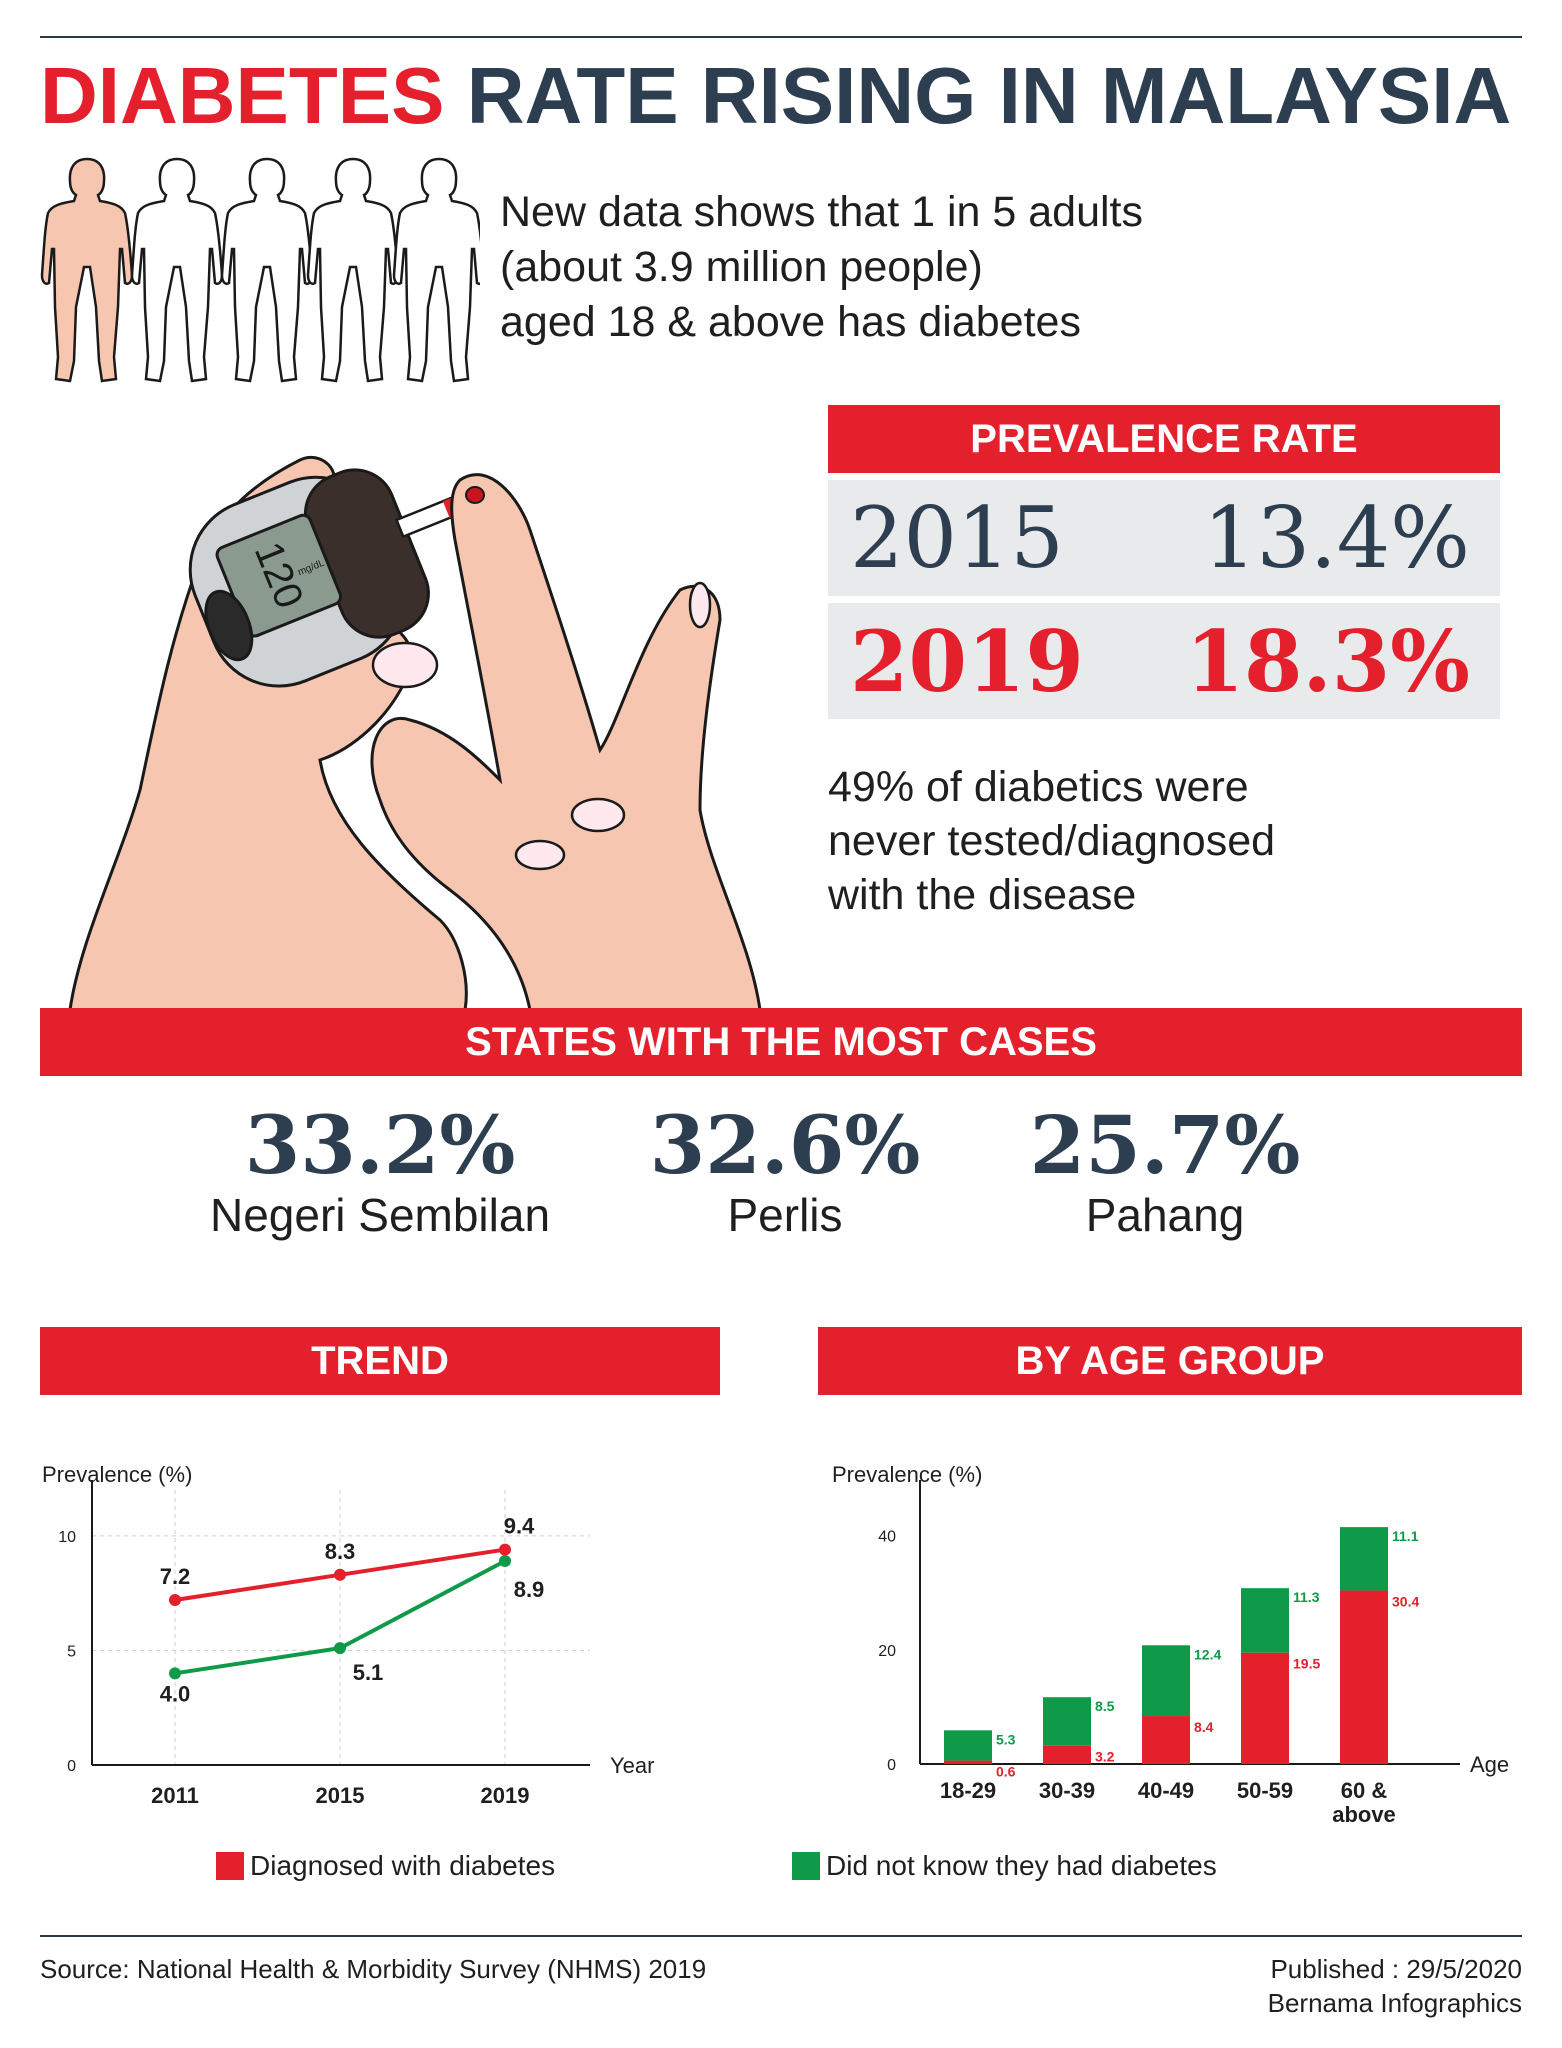 Image resolution: width=1562 pixels, height=2048 pixels. What do you see at coordinates (529, 1589) in the screenshot?
I see `data-label: 8.9` at bounding box center [529, 1589].